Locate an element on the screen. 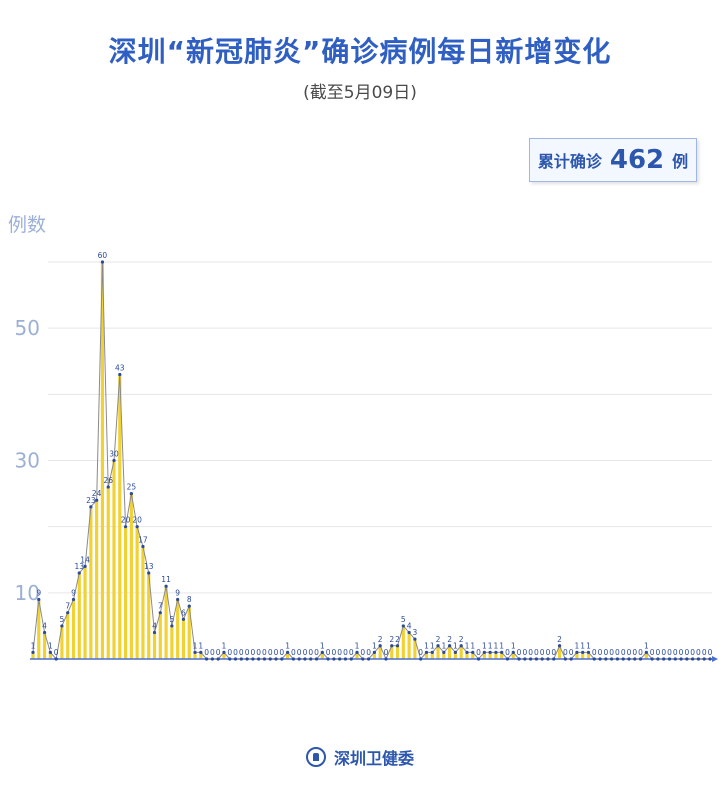 The image size is (720, 789). data-label: 7 is located at coordinates (67, 606).